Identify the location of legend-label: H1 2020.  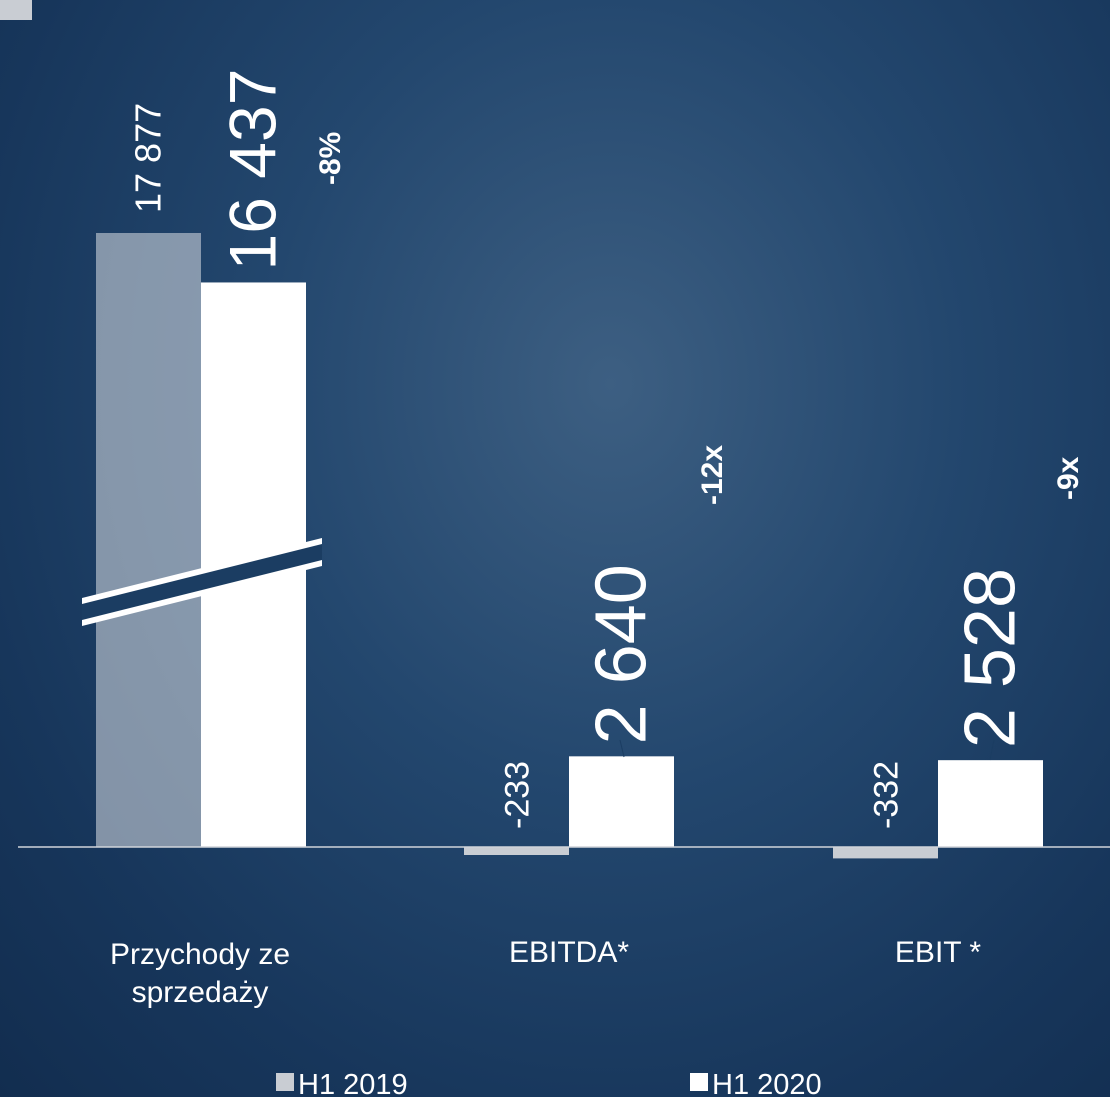
(767, 1083).